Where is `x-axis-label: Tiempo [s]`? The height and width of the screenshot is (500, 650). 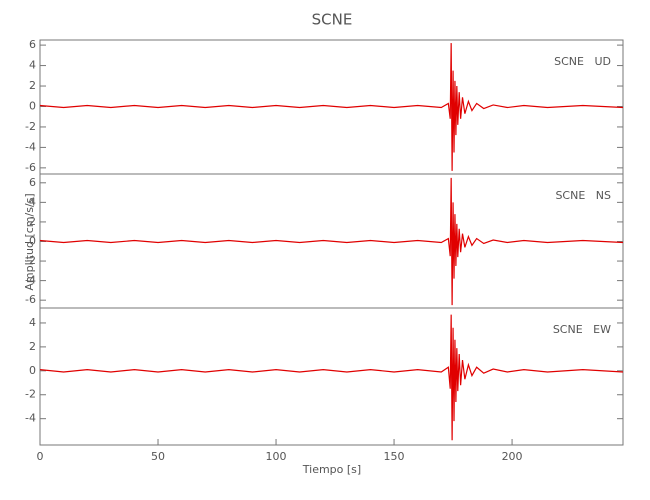
x-axis-label: Tiempo [s] is located at coordinates (331, 469).